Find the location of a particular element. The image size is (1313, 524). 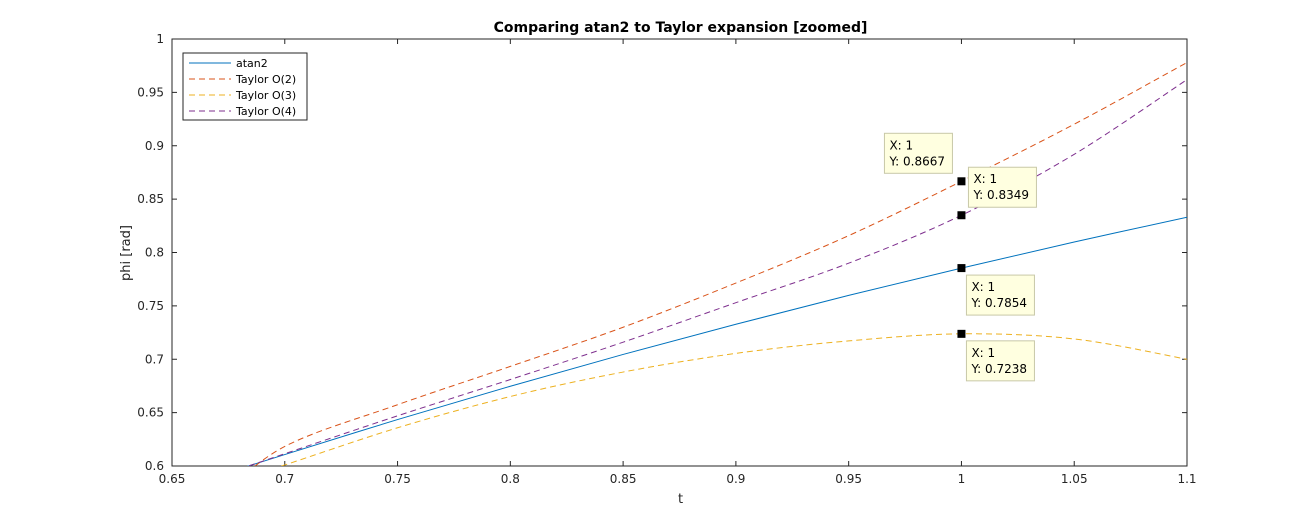

y-tick-label: 0.95 is located at coordinates (150, 92).